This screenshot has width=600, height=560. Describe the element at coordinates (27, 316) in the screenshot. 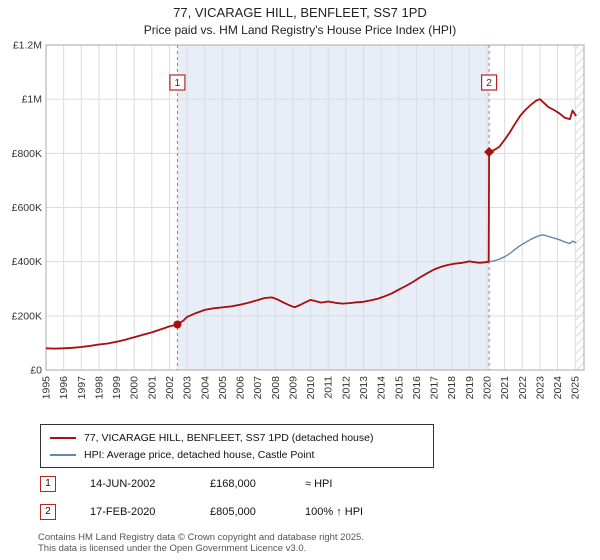

I see `svg-text: £200K` at that location.